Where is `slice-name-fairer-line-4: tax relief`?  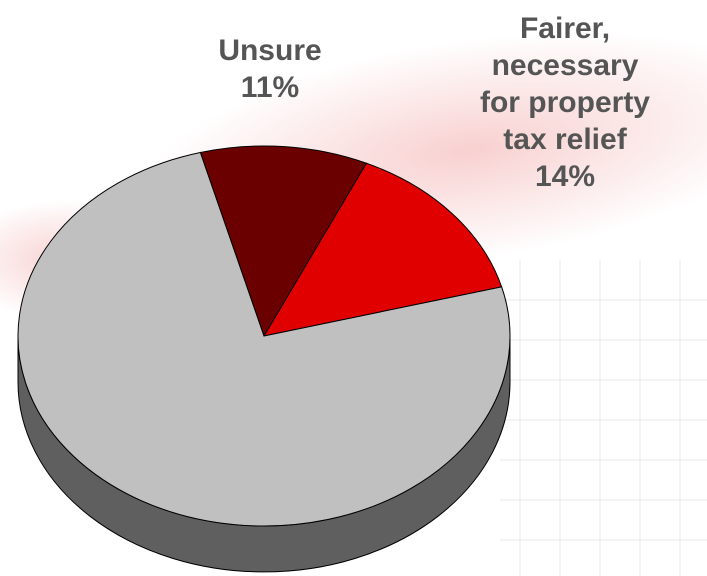
slice-name-fairer-line-4: tax relief is located at coordinates (565, 139).